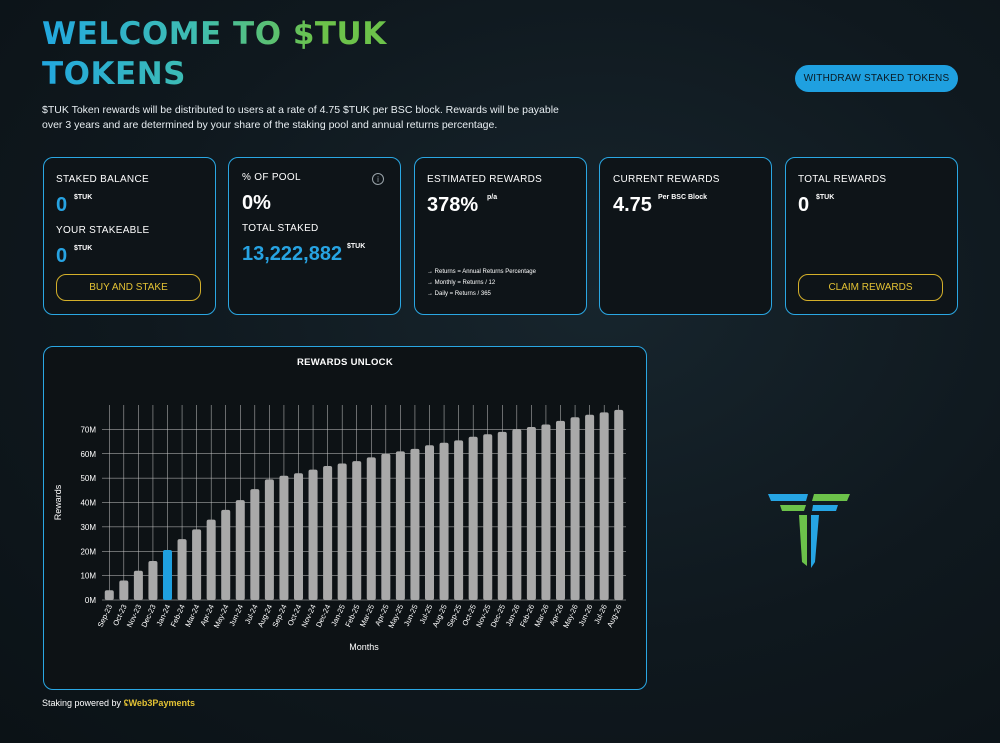 Image resolution: width=1000 pixels, height=743 pixels. Describe the element at coordinates (871, 236) in the screenshot. I see `total-rewards-card: TOTAL REWARDS 0 $TUK CLAIM REWARDS` at that location.